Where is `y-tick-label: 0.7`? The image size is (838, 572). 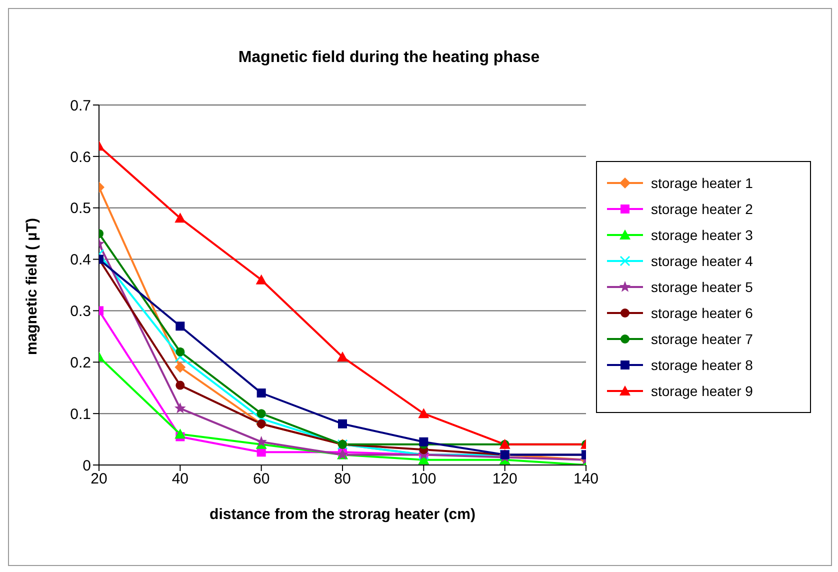
y-tick-label: 0.7 is located at coordinates (80, 105).